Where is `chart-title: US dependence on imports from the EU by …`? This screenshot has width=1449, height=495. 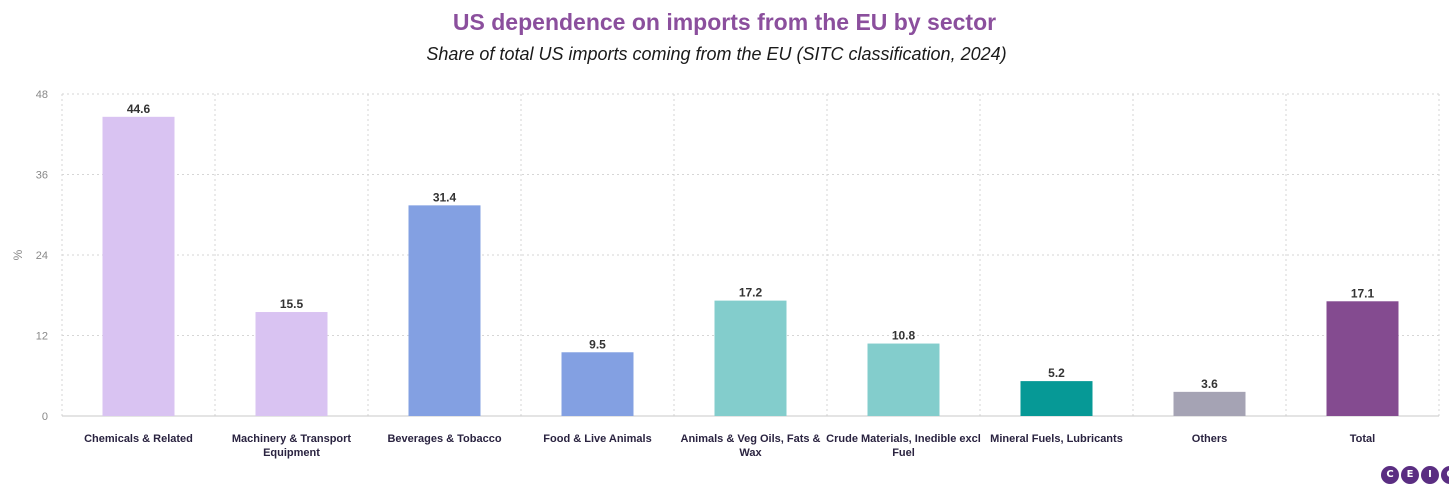 chart-title: US dependence on imports from the EU by … is located at coordinates (724, 22).